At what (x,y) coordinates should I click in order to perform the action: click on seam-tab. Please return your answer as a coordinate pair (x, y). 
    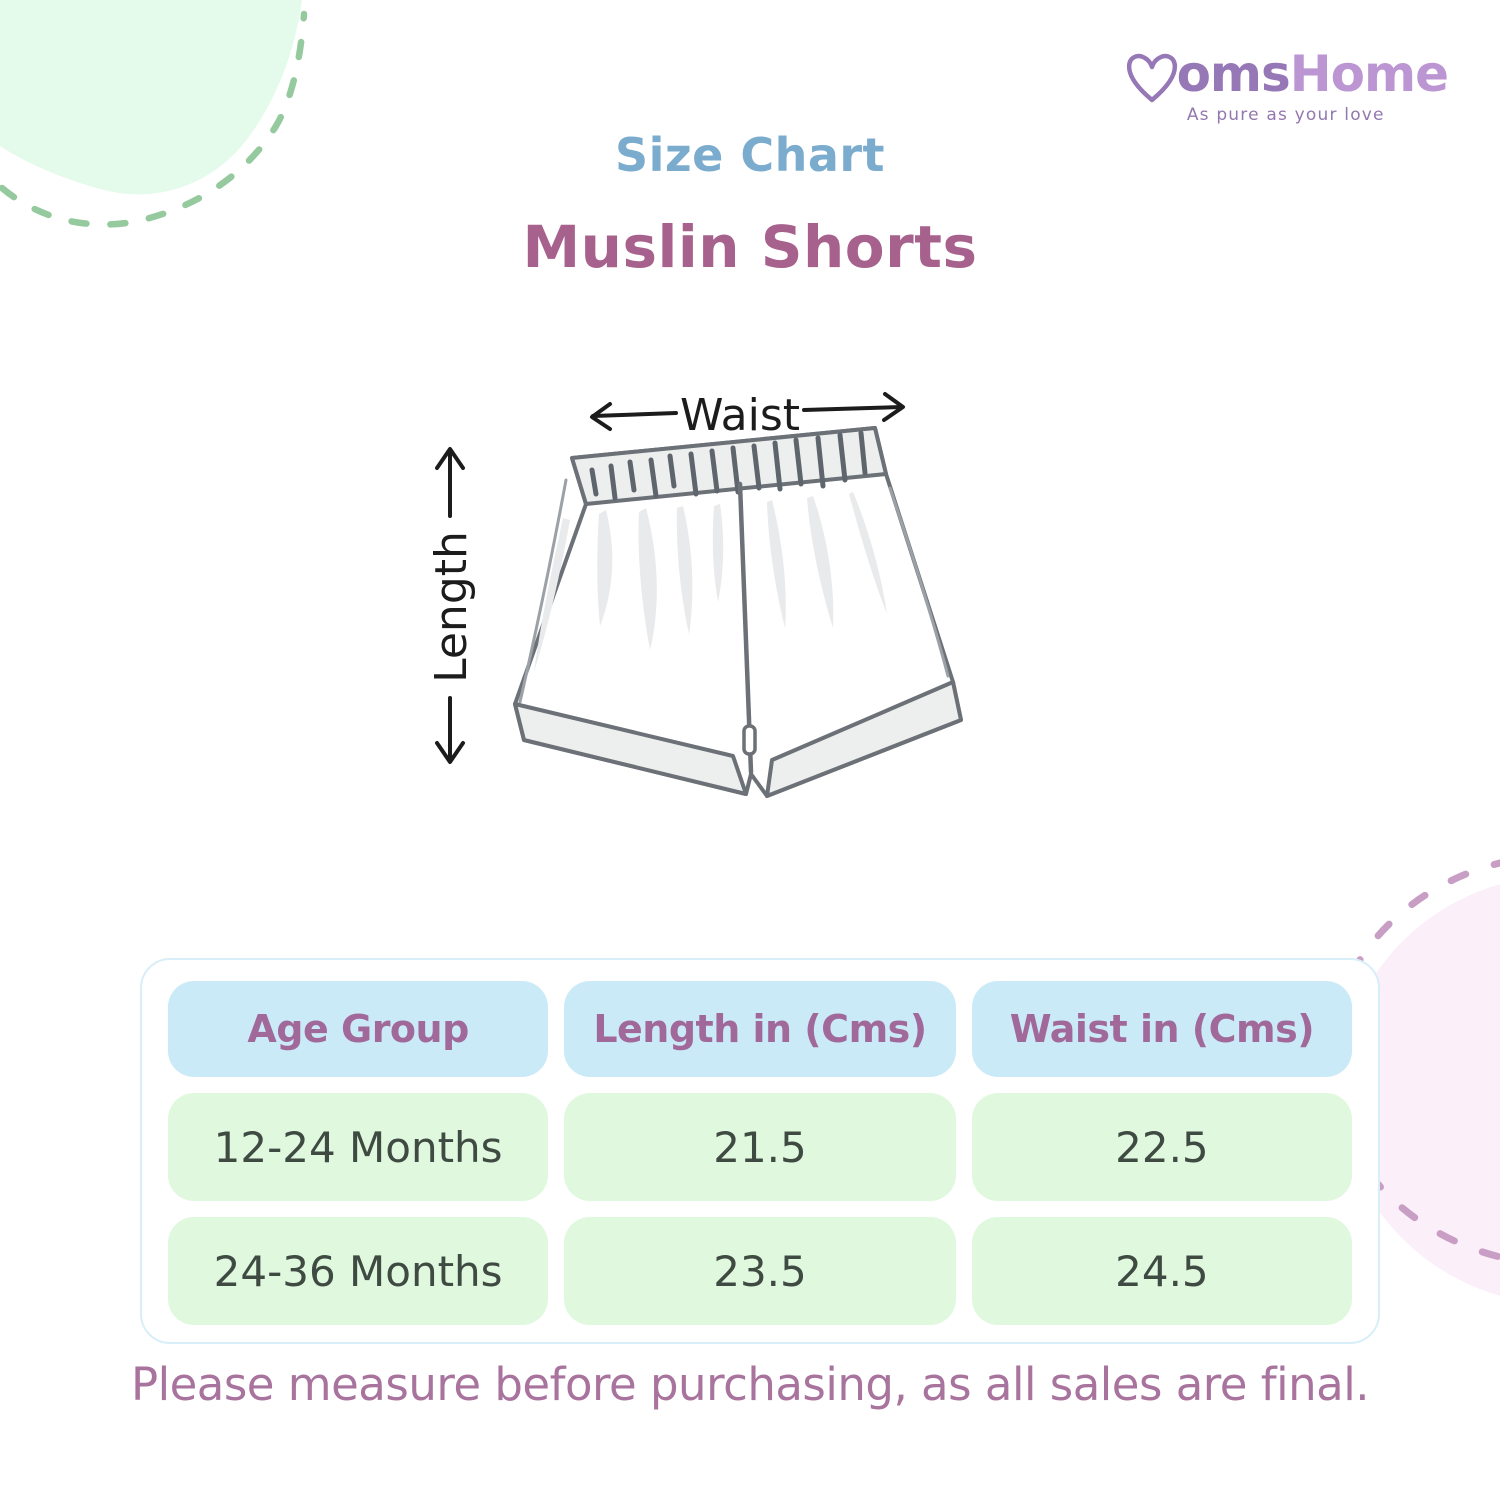
    Looking at the image, I should click on (749, 740).